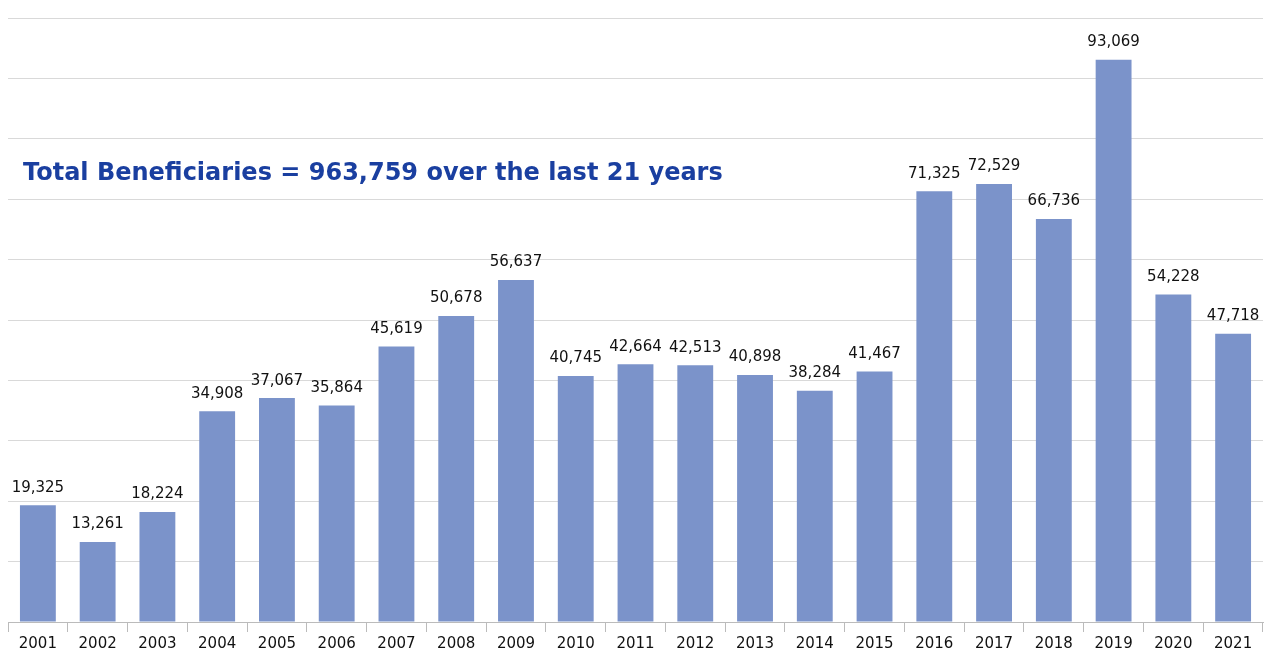 The width and height of the screenshot is (1281, 664). What do you see at coordinates (1113, 41) in the screenshot?
I see `data-label: 93,069` at bounding box center [1113, 41].